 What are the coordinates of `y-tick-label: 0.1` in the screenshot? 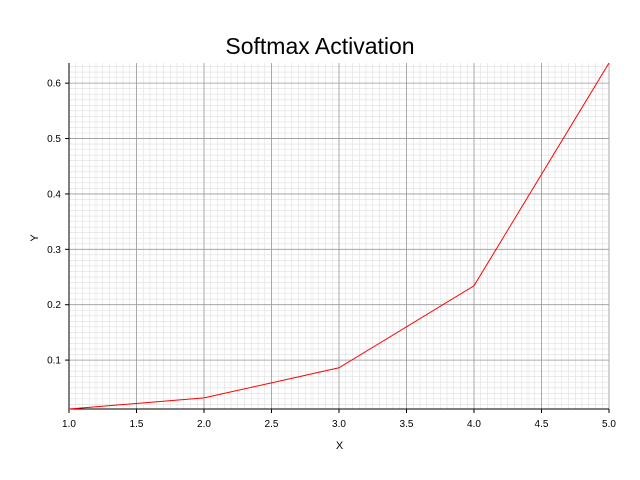 It's located at (54, 361).